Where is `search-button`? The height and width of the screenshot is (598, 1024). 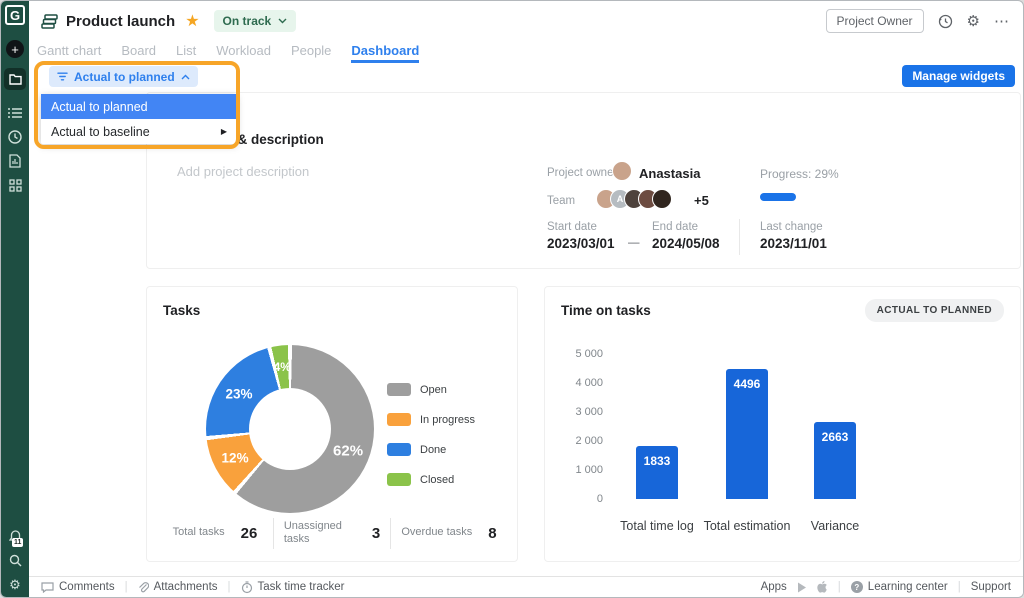
search-button is located at coordinates (15, 560).